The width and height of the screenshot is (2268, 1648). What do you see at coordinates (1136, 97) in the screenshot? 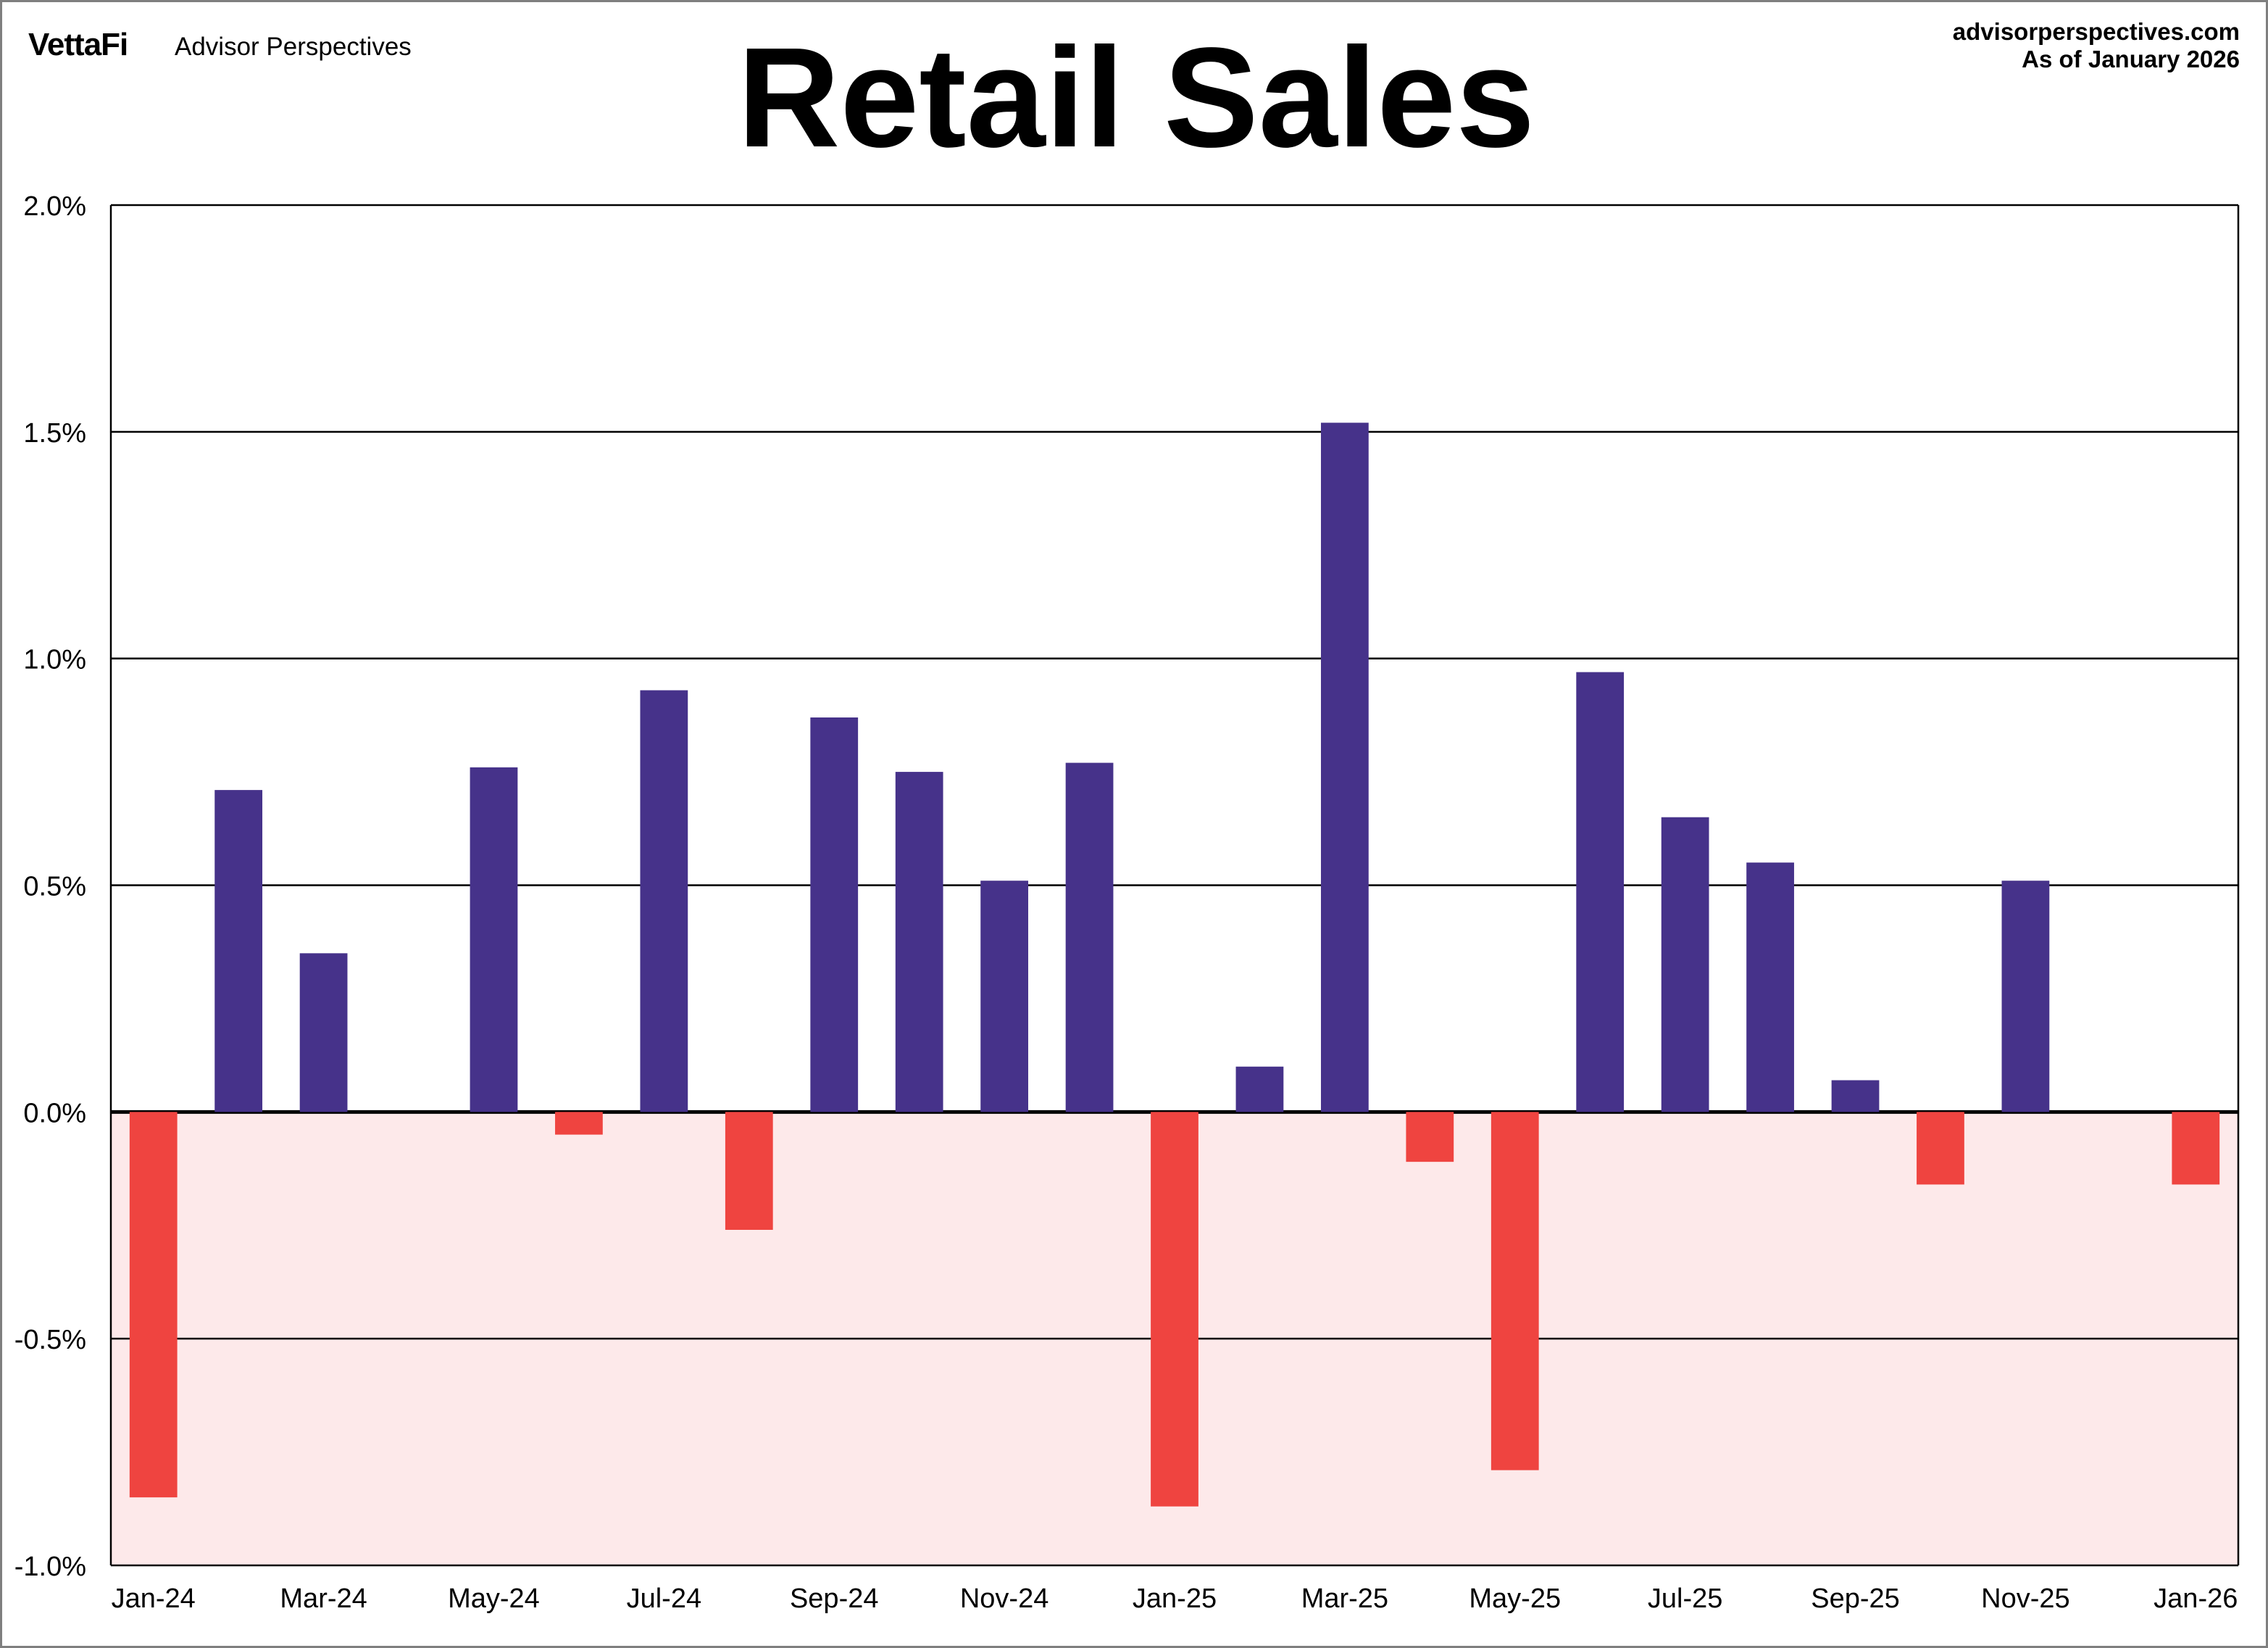
I see `chart-title: Retail Sales` at bounding box center [1136, 97].